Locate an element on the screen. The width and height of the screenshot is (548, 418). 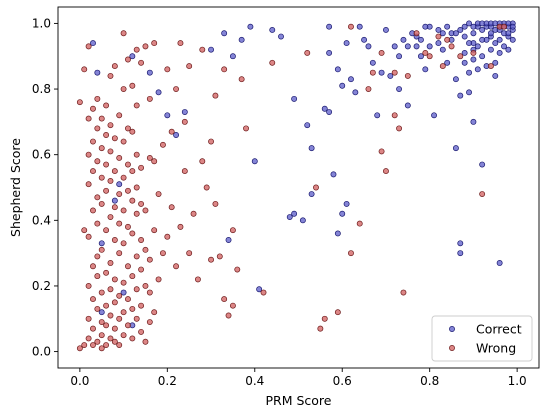
y-tick-label-4: 0.8 is located at coordinates (41, 89).